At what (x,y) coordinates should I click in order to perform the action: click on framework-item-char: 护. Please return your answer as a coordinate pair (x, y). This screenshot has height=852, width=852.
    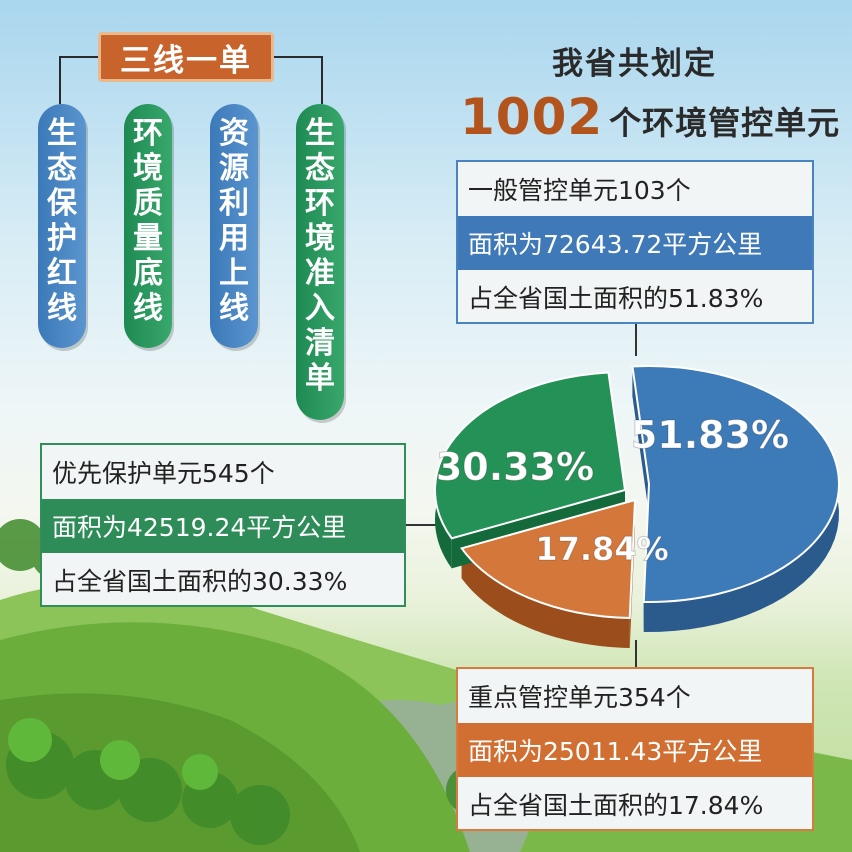
    Looking at the image, I should click on (62, 238).